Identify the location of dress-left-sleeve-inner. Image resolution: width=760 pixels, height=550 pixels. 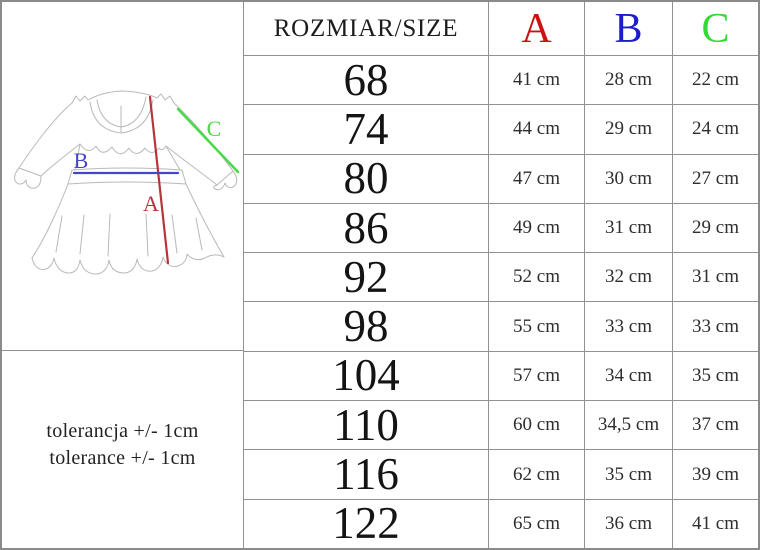
(60, 160).